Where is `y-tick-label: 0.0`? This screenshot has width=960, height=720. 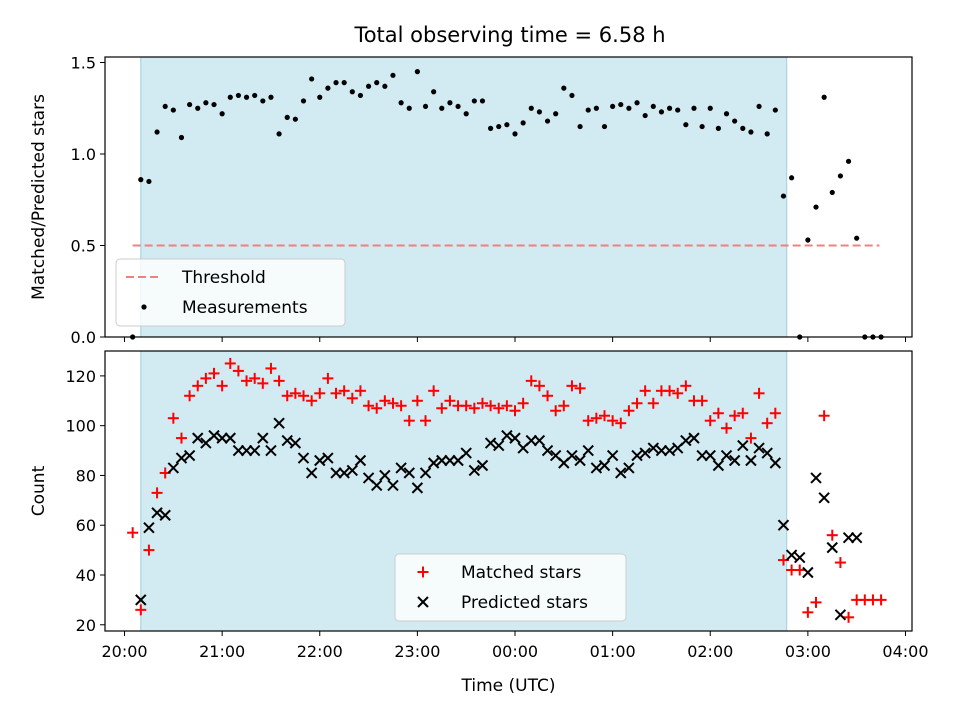
y-tick-label: 0.0 is located at coordinates (83, 337).